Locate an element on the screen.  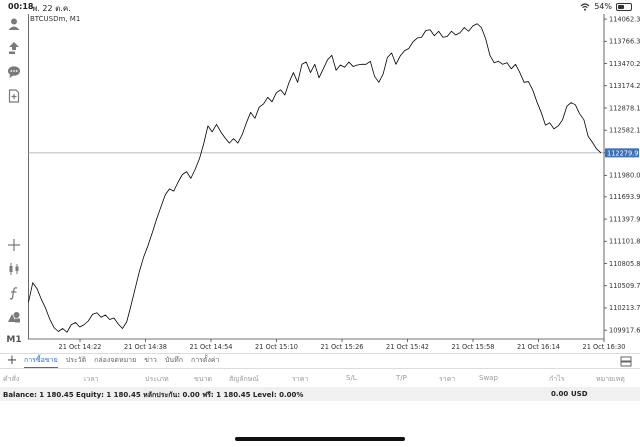
column-order: คำสั่ง is located at coordinates (11, 379).